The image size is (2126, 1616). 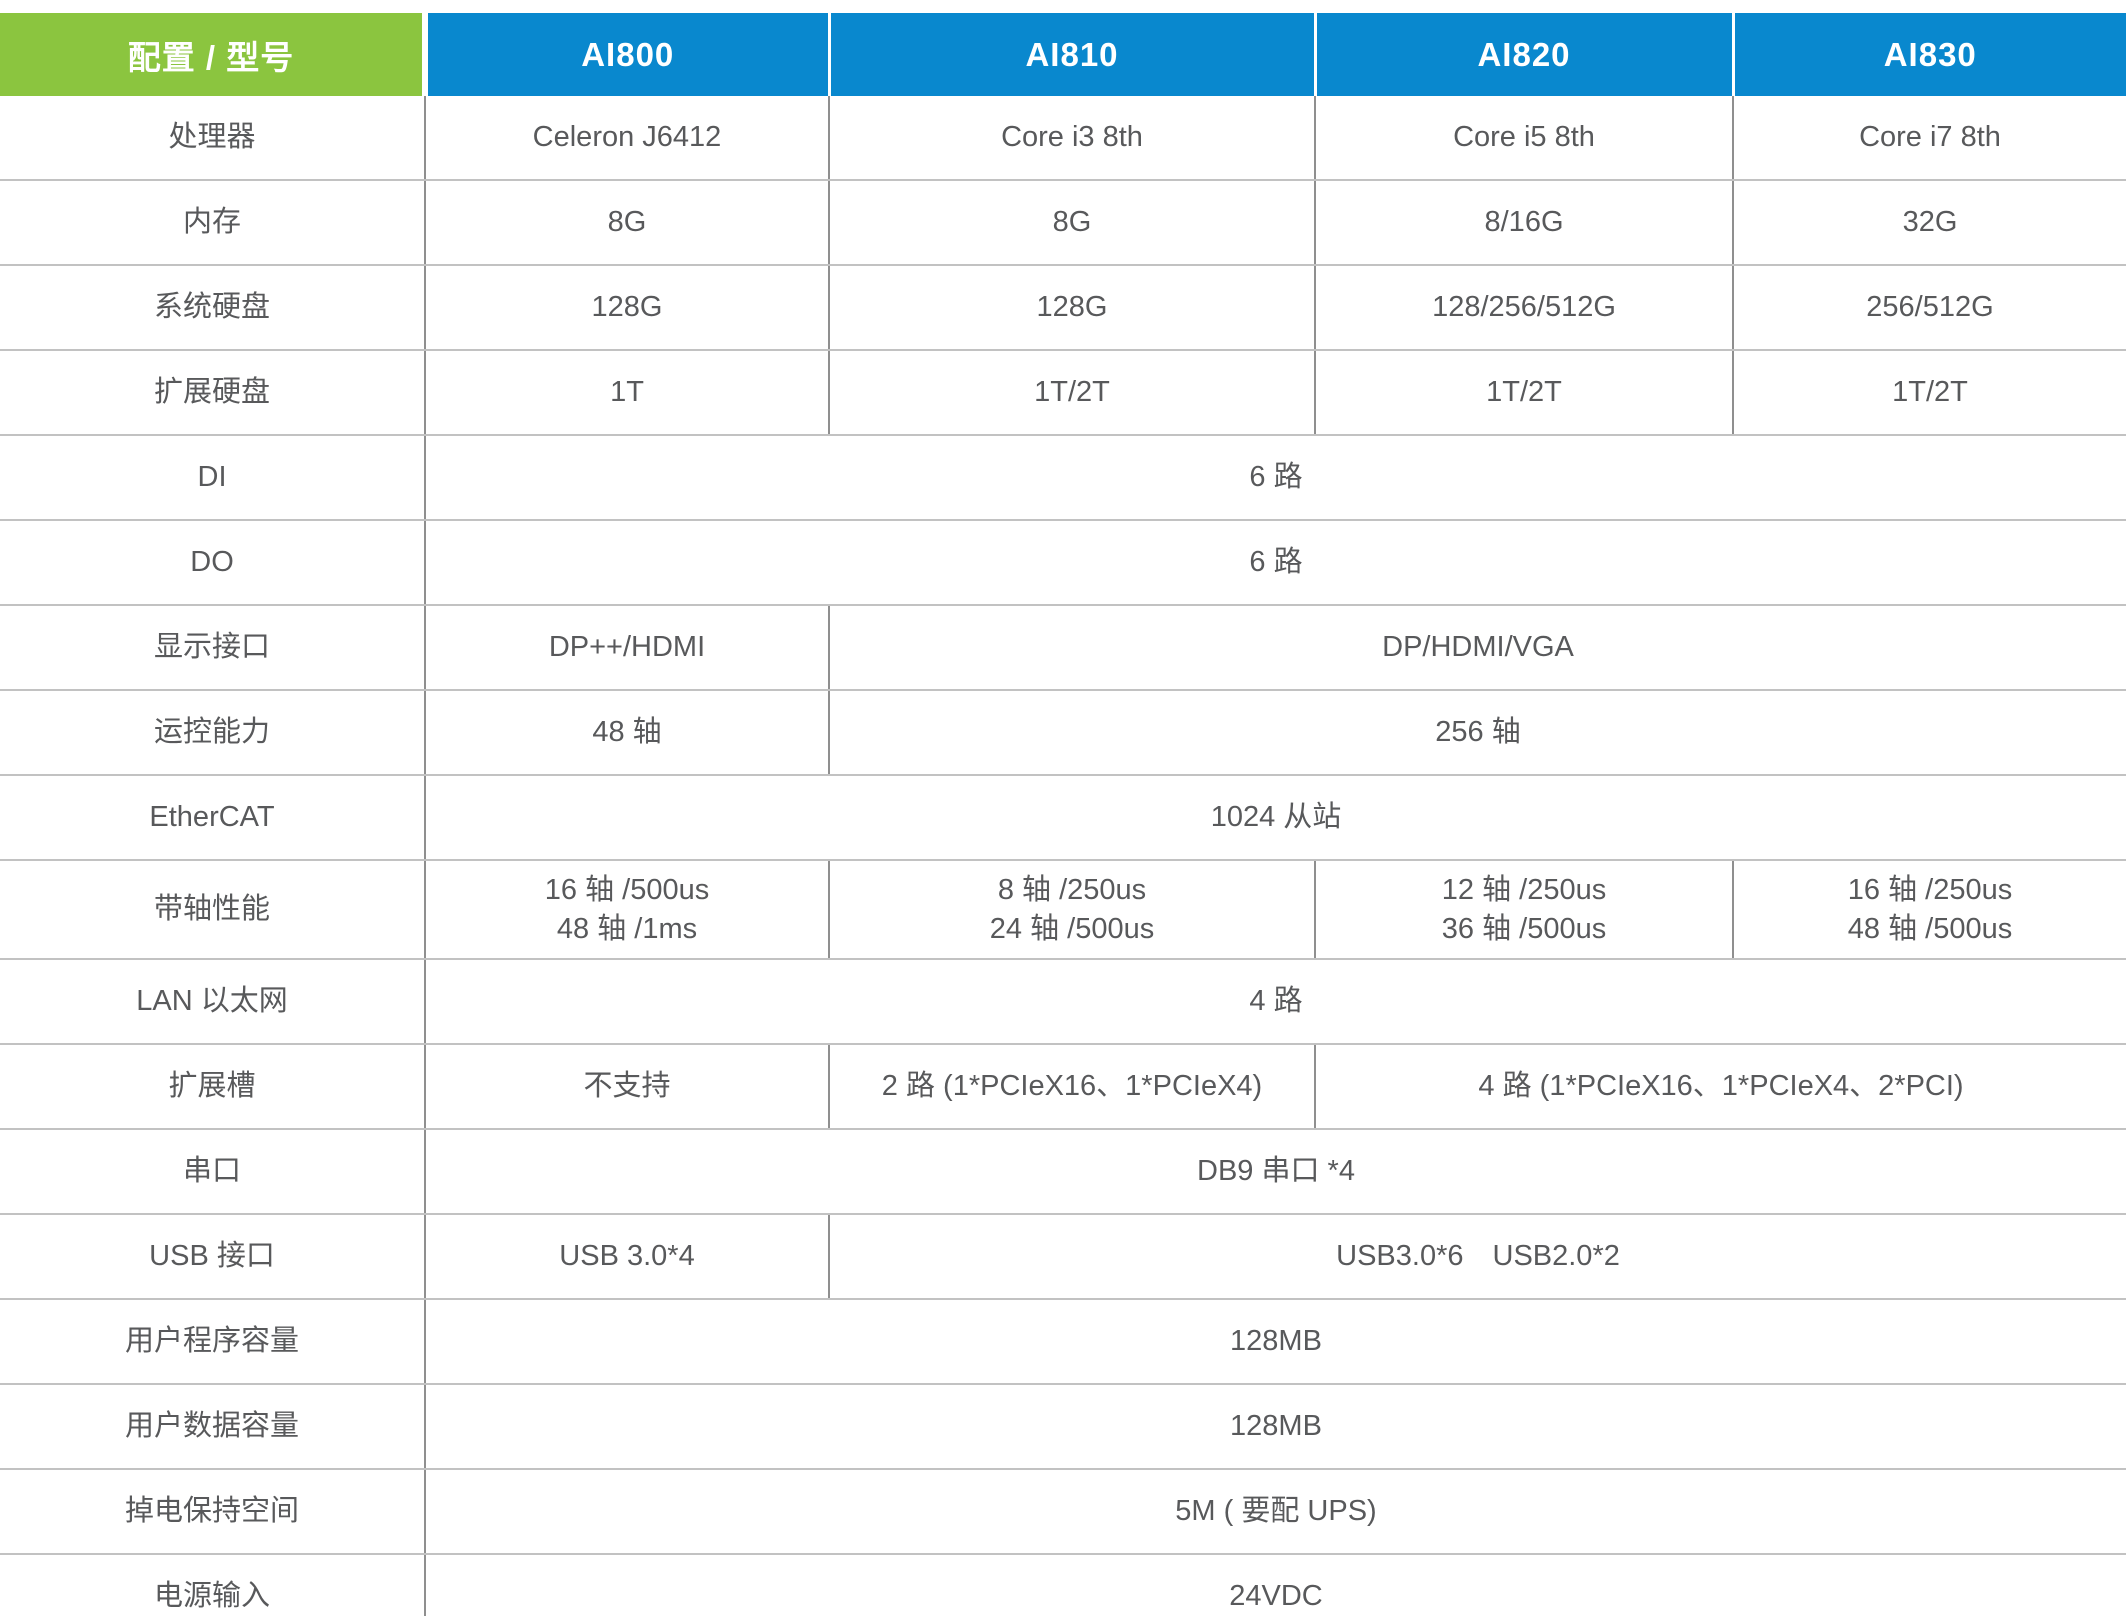 I want to click on header-model-ai830: AI830, so click(x=1929, y=54).